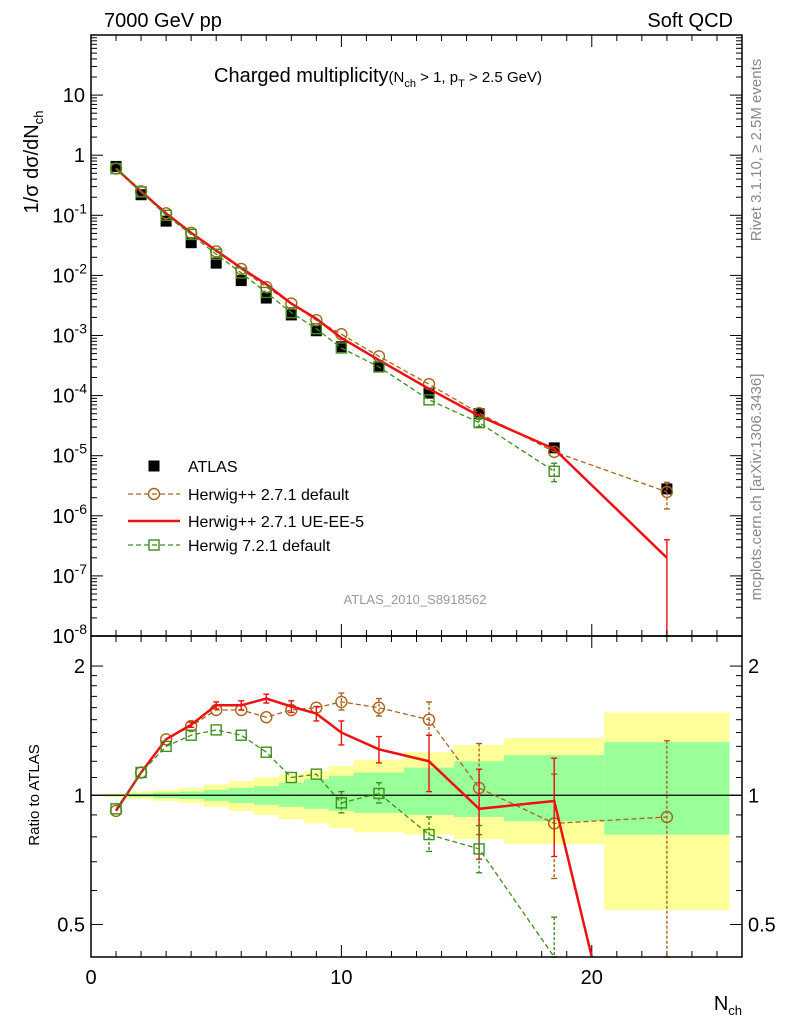 The height and width of the screenshot is (1024, 786). I want to click on svg-text: 1/σ dσ/dNch, so click(33, 162).